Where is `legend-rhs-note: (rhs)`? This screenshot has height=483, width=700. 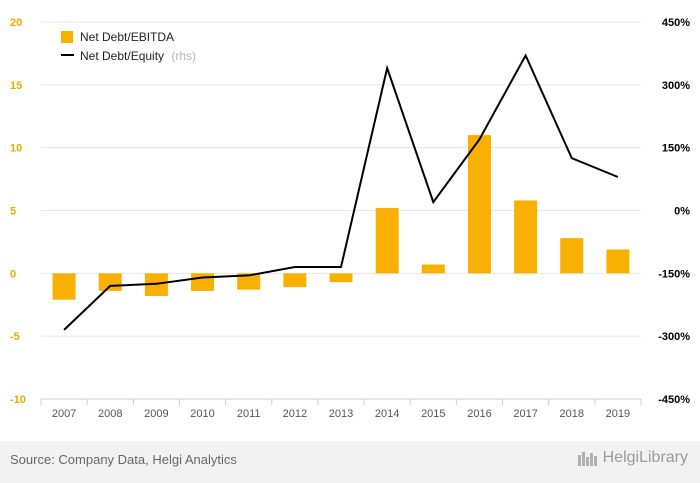
legend-rhs-note: (rhs) is located at coordinates (183, 56).